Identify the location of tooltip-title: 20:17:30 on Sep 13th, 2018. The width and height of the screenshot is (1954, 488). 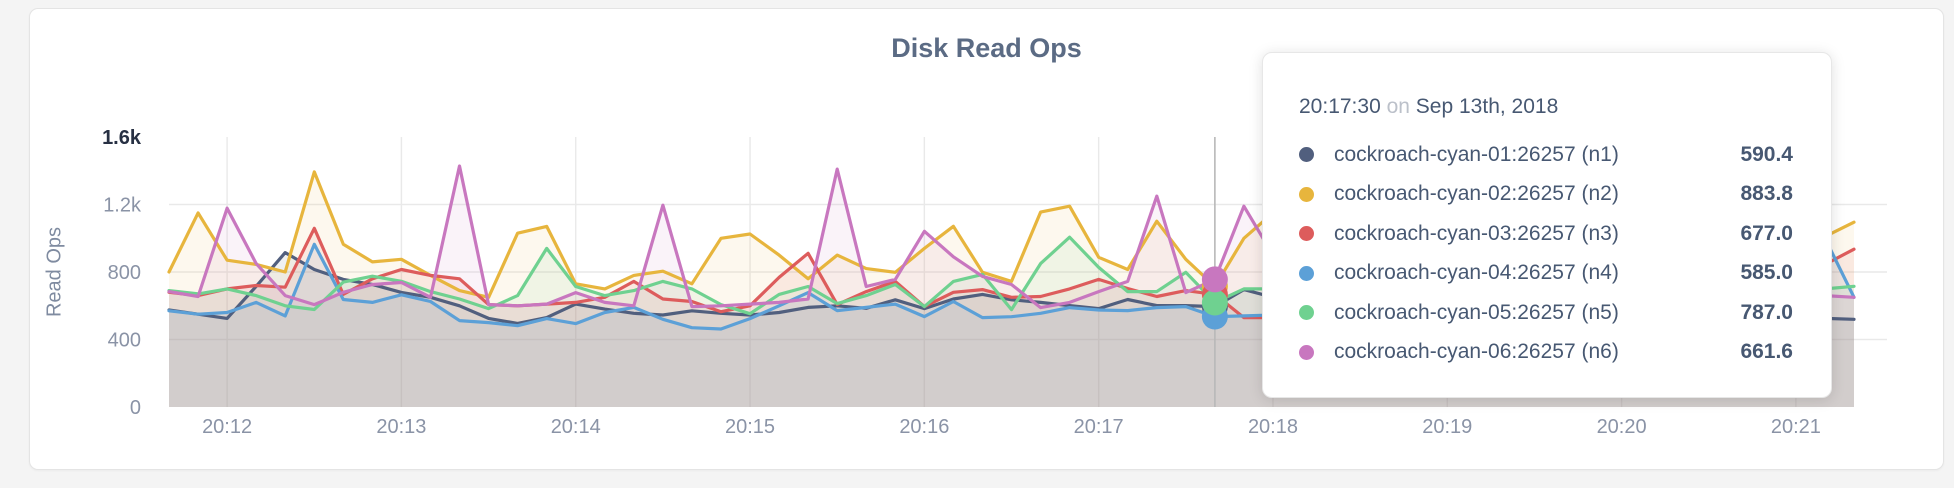
(1546, 107).